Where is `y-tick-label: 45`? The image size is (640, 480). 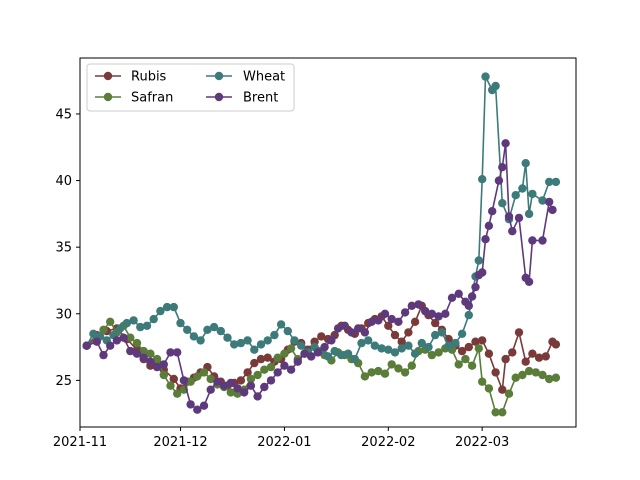
y-tick-label: 45 is located at coordinates (63, 114).